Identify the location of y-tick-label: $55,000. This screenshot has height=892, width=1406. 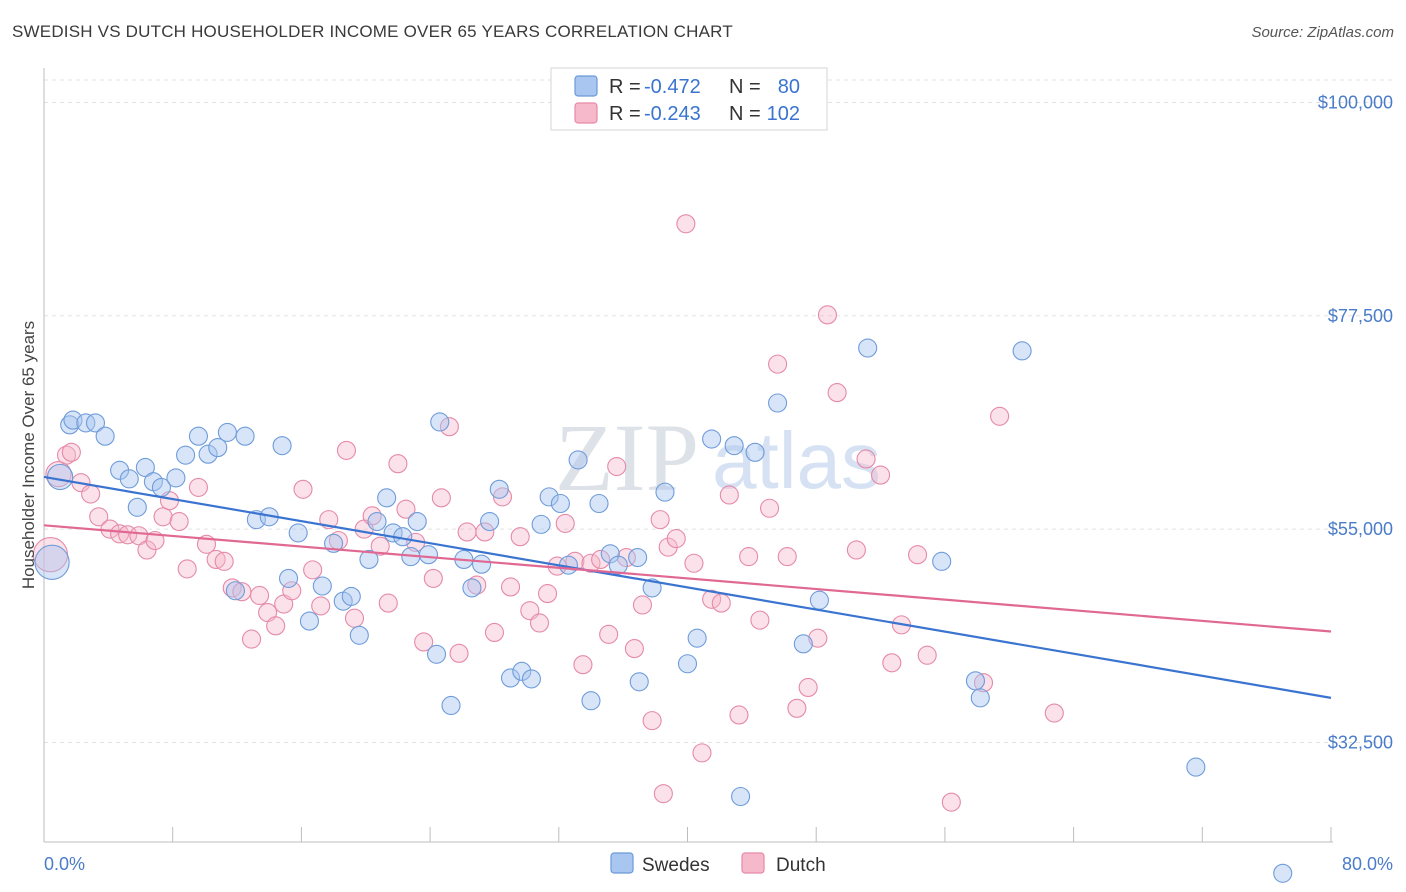
(1360, 529).